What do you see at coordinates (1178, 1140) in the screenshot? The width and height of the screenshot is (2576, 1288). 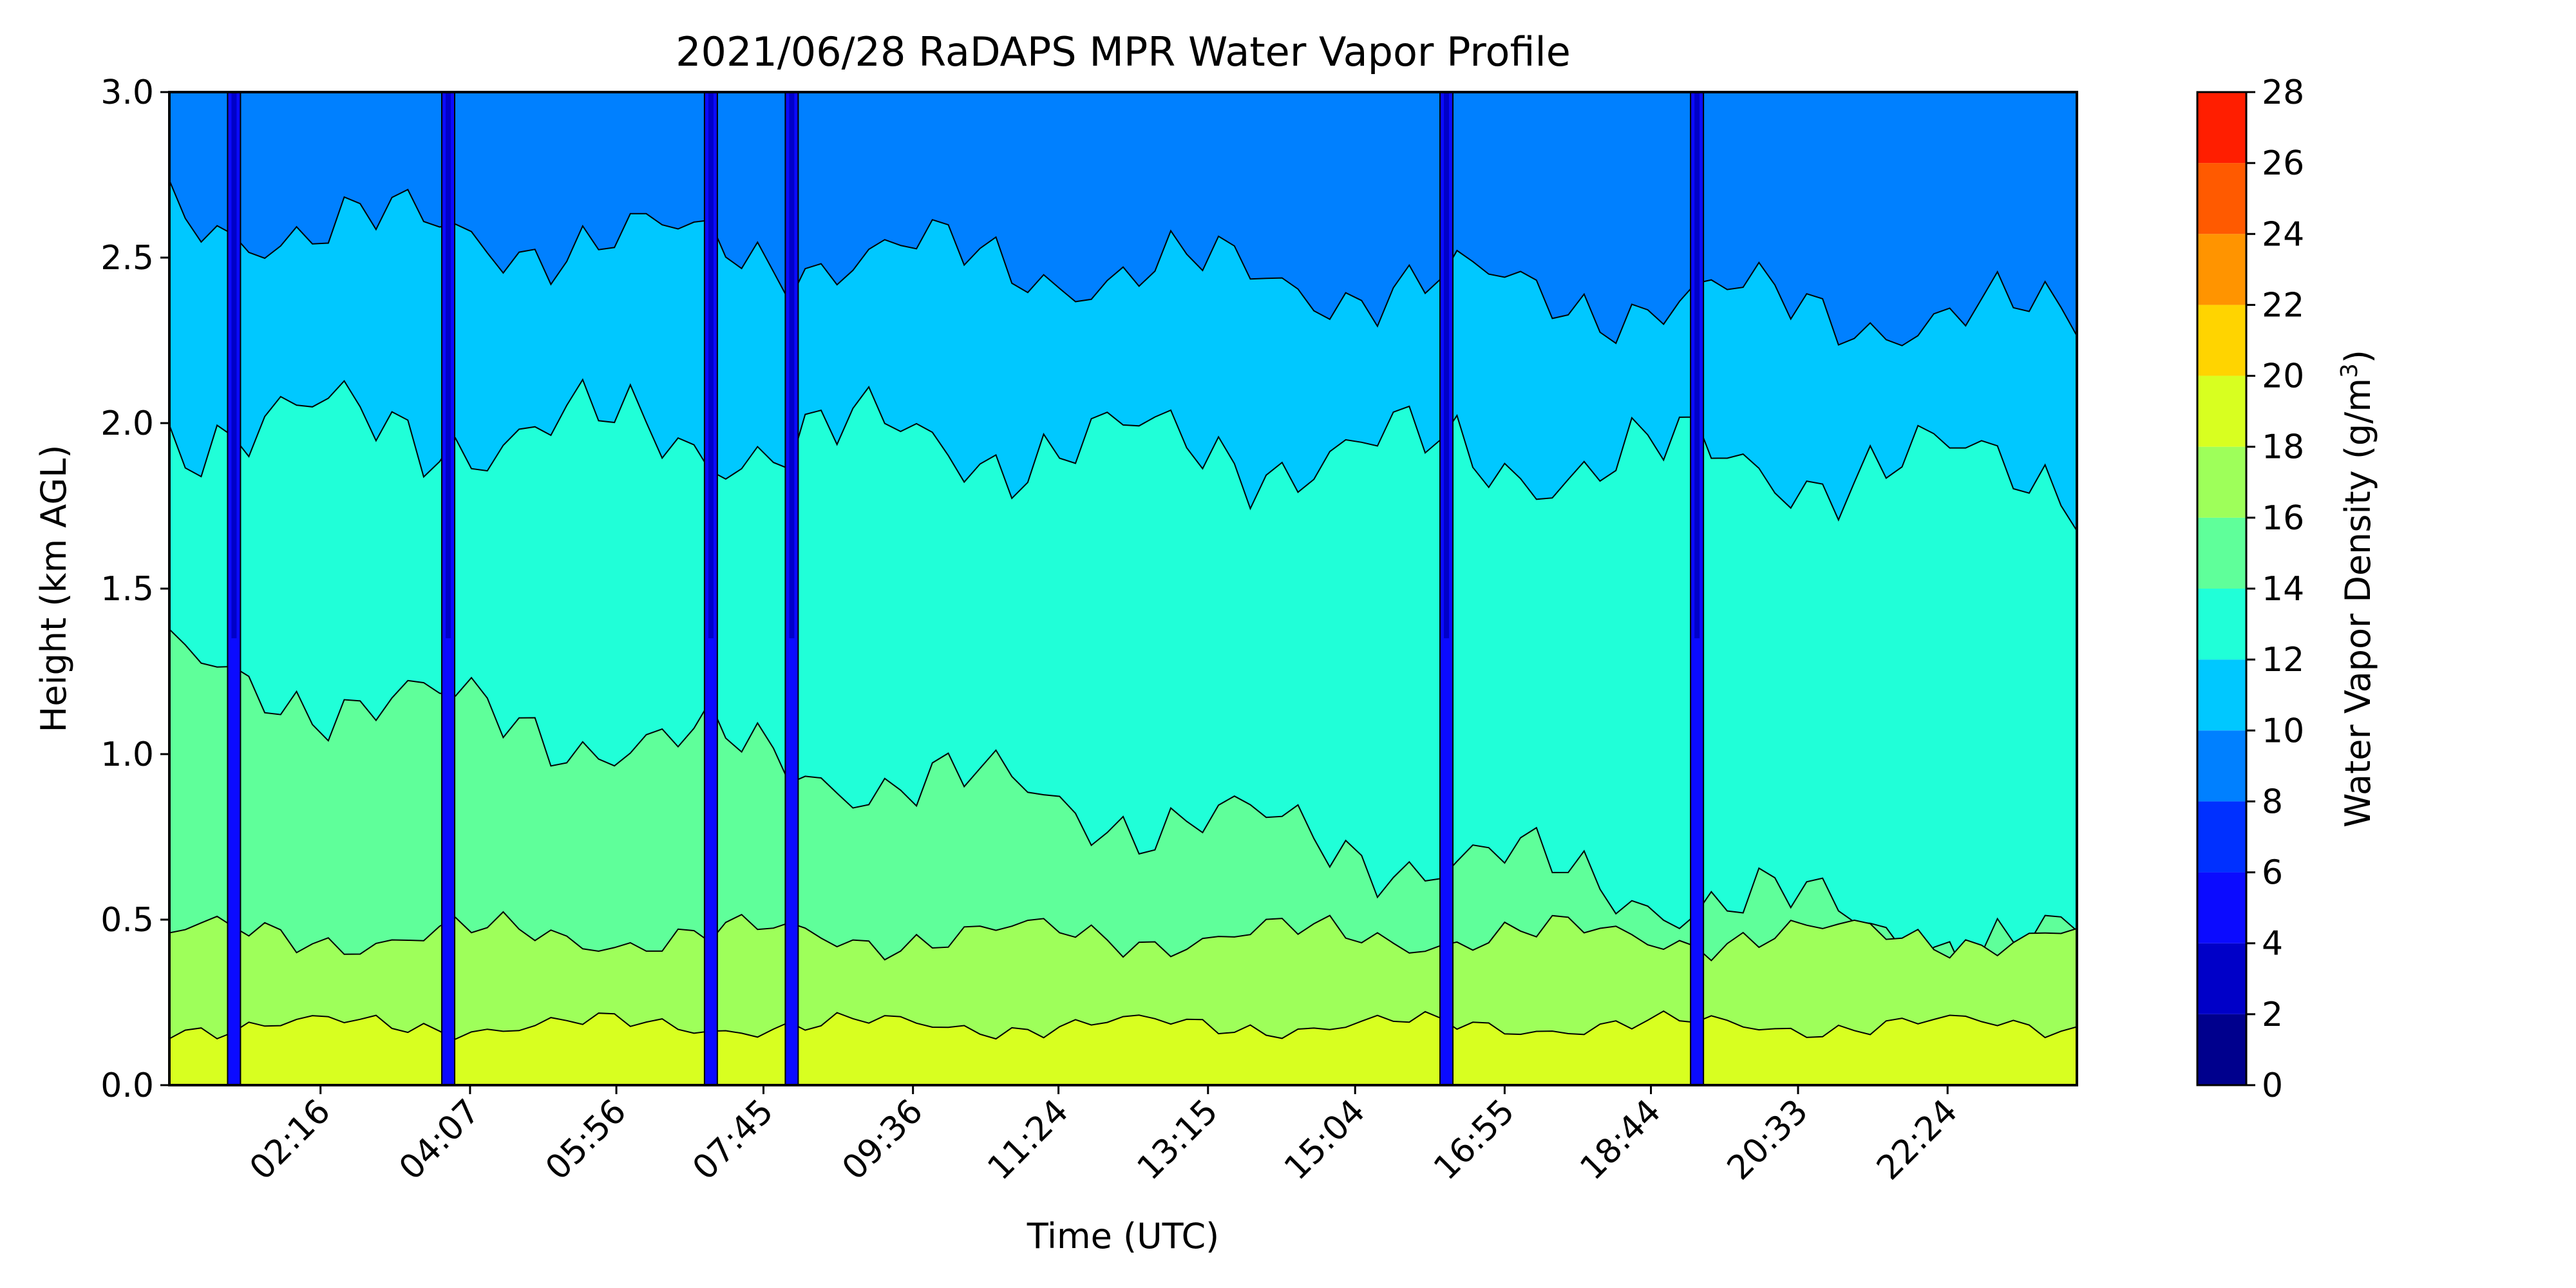 I see `x-tick-label: 13:15` at bounding box center [1178, 1140].